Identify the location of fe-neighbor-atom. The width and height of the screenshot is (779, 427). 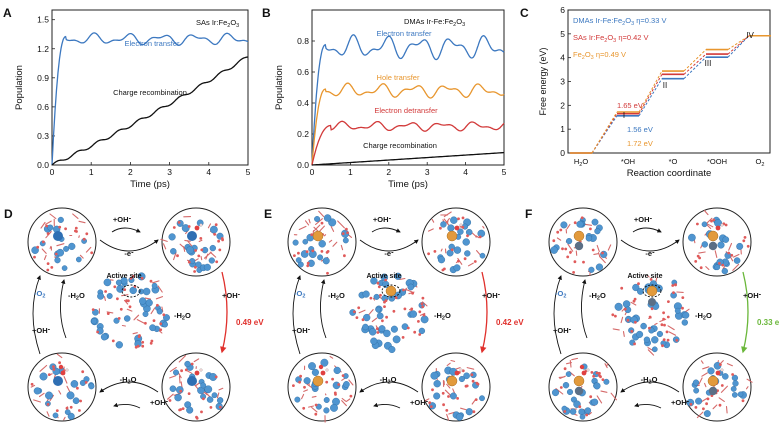
(579, 391).